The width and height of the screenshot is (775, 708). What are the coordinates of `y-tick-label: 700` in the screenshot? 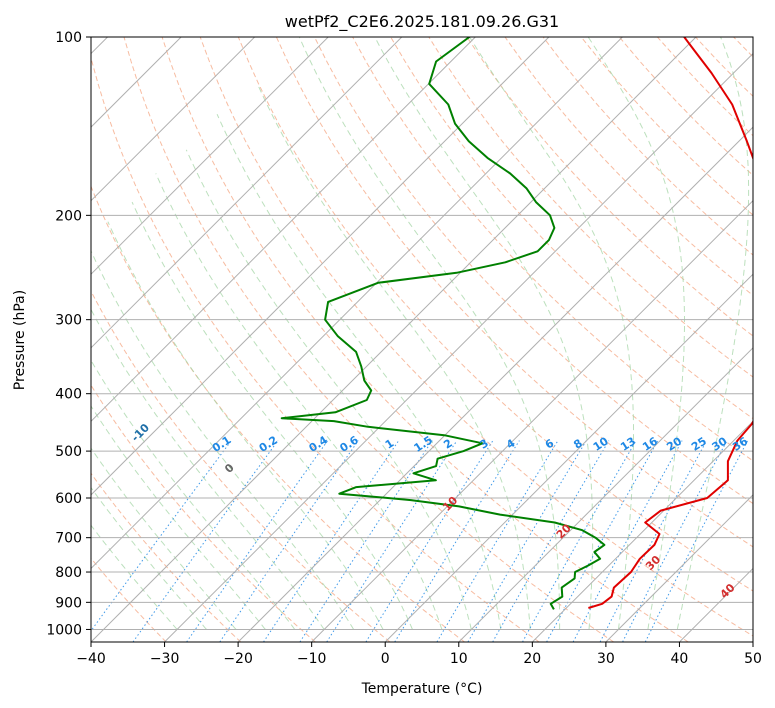 It's located at (68, 539).